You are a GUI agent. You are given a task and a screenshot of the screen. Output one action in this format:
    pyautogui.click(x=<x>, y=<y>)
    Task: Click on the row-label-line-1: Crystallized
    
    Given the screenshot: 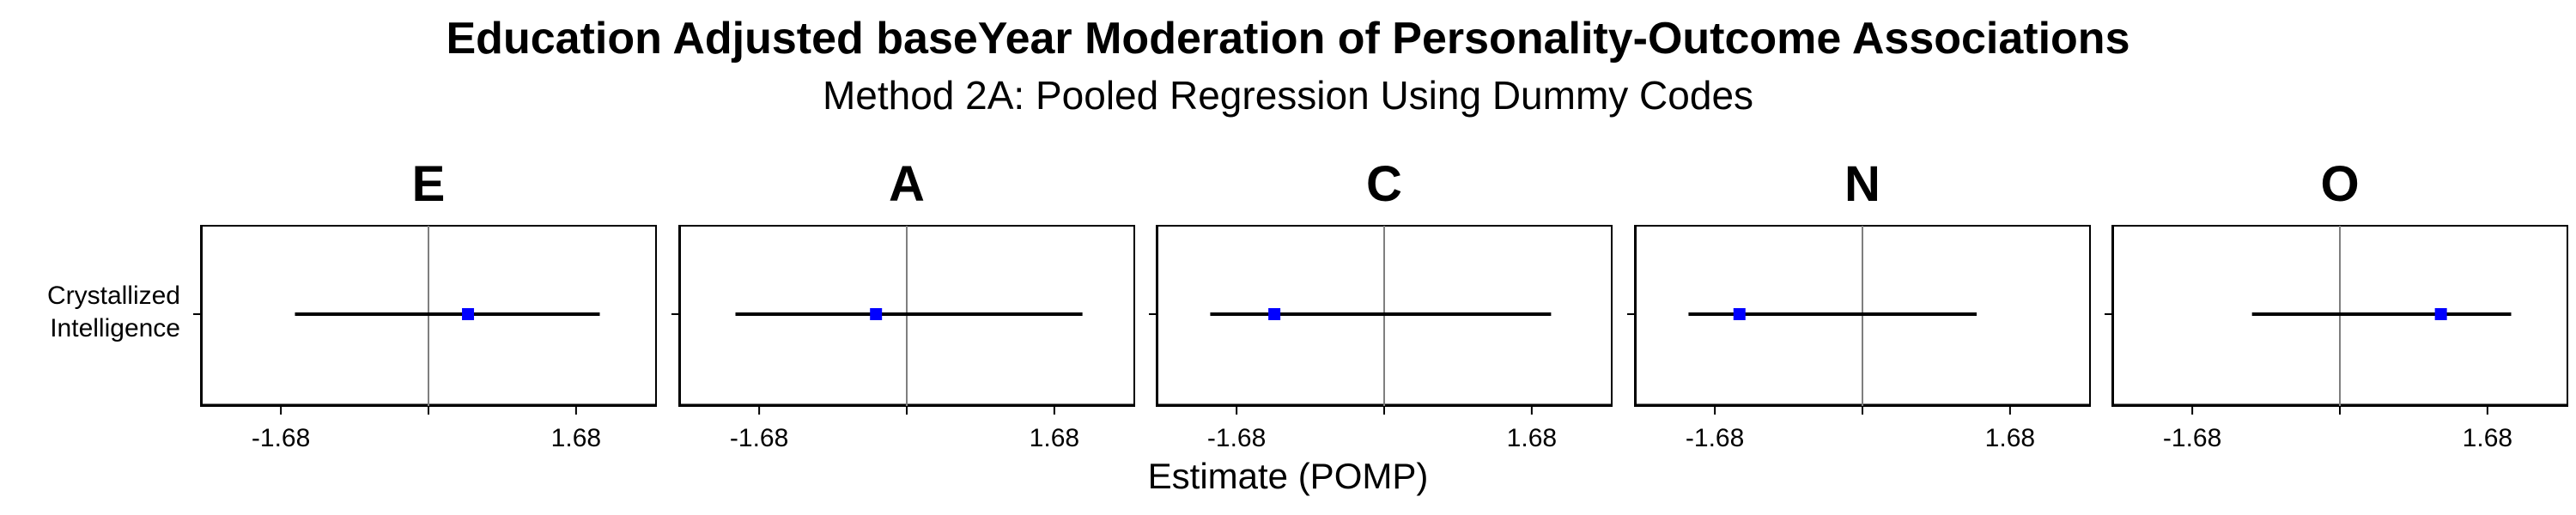 What is the action you would take?
    pyautogui.click(x=113, y=296)
    